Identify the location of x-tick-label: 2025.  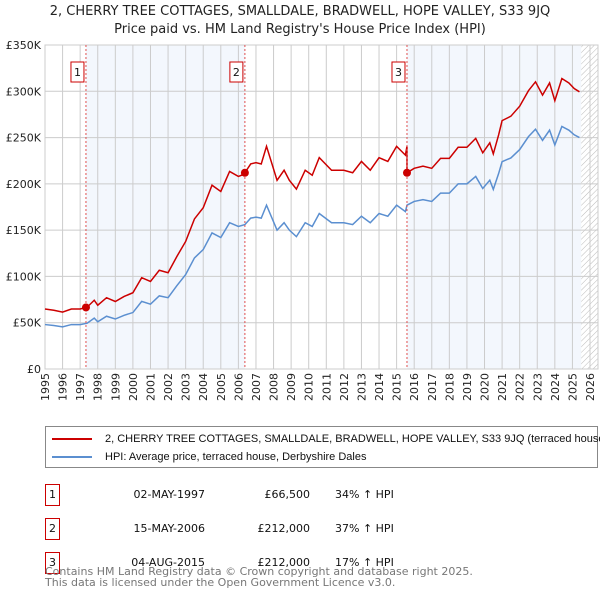
(572, 387).